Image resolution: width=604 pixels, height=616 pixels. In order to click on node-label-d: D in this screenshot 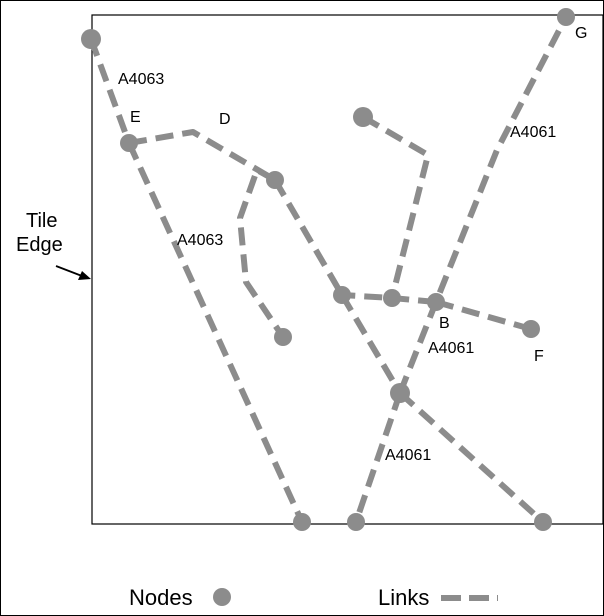, I will do `click(225, 119)`.